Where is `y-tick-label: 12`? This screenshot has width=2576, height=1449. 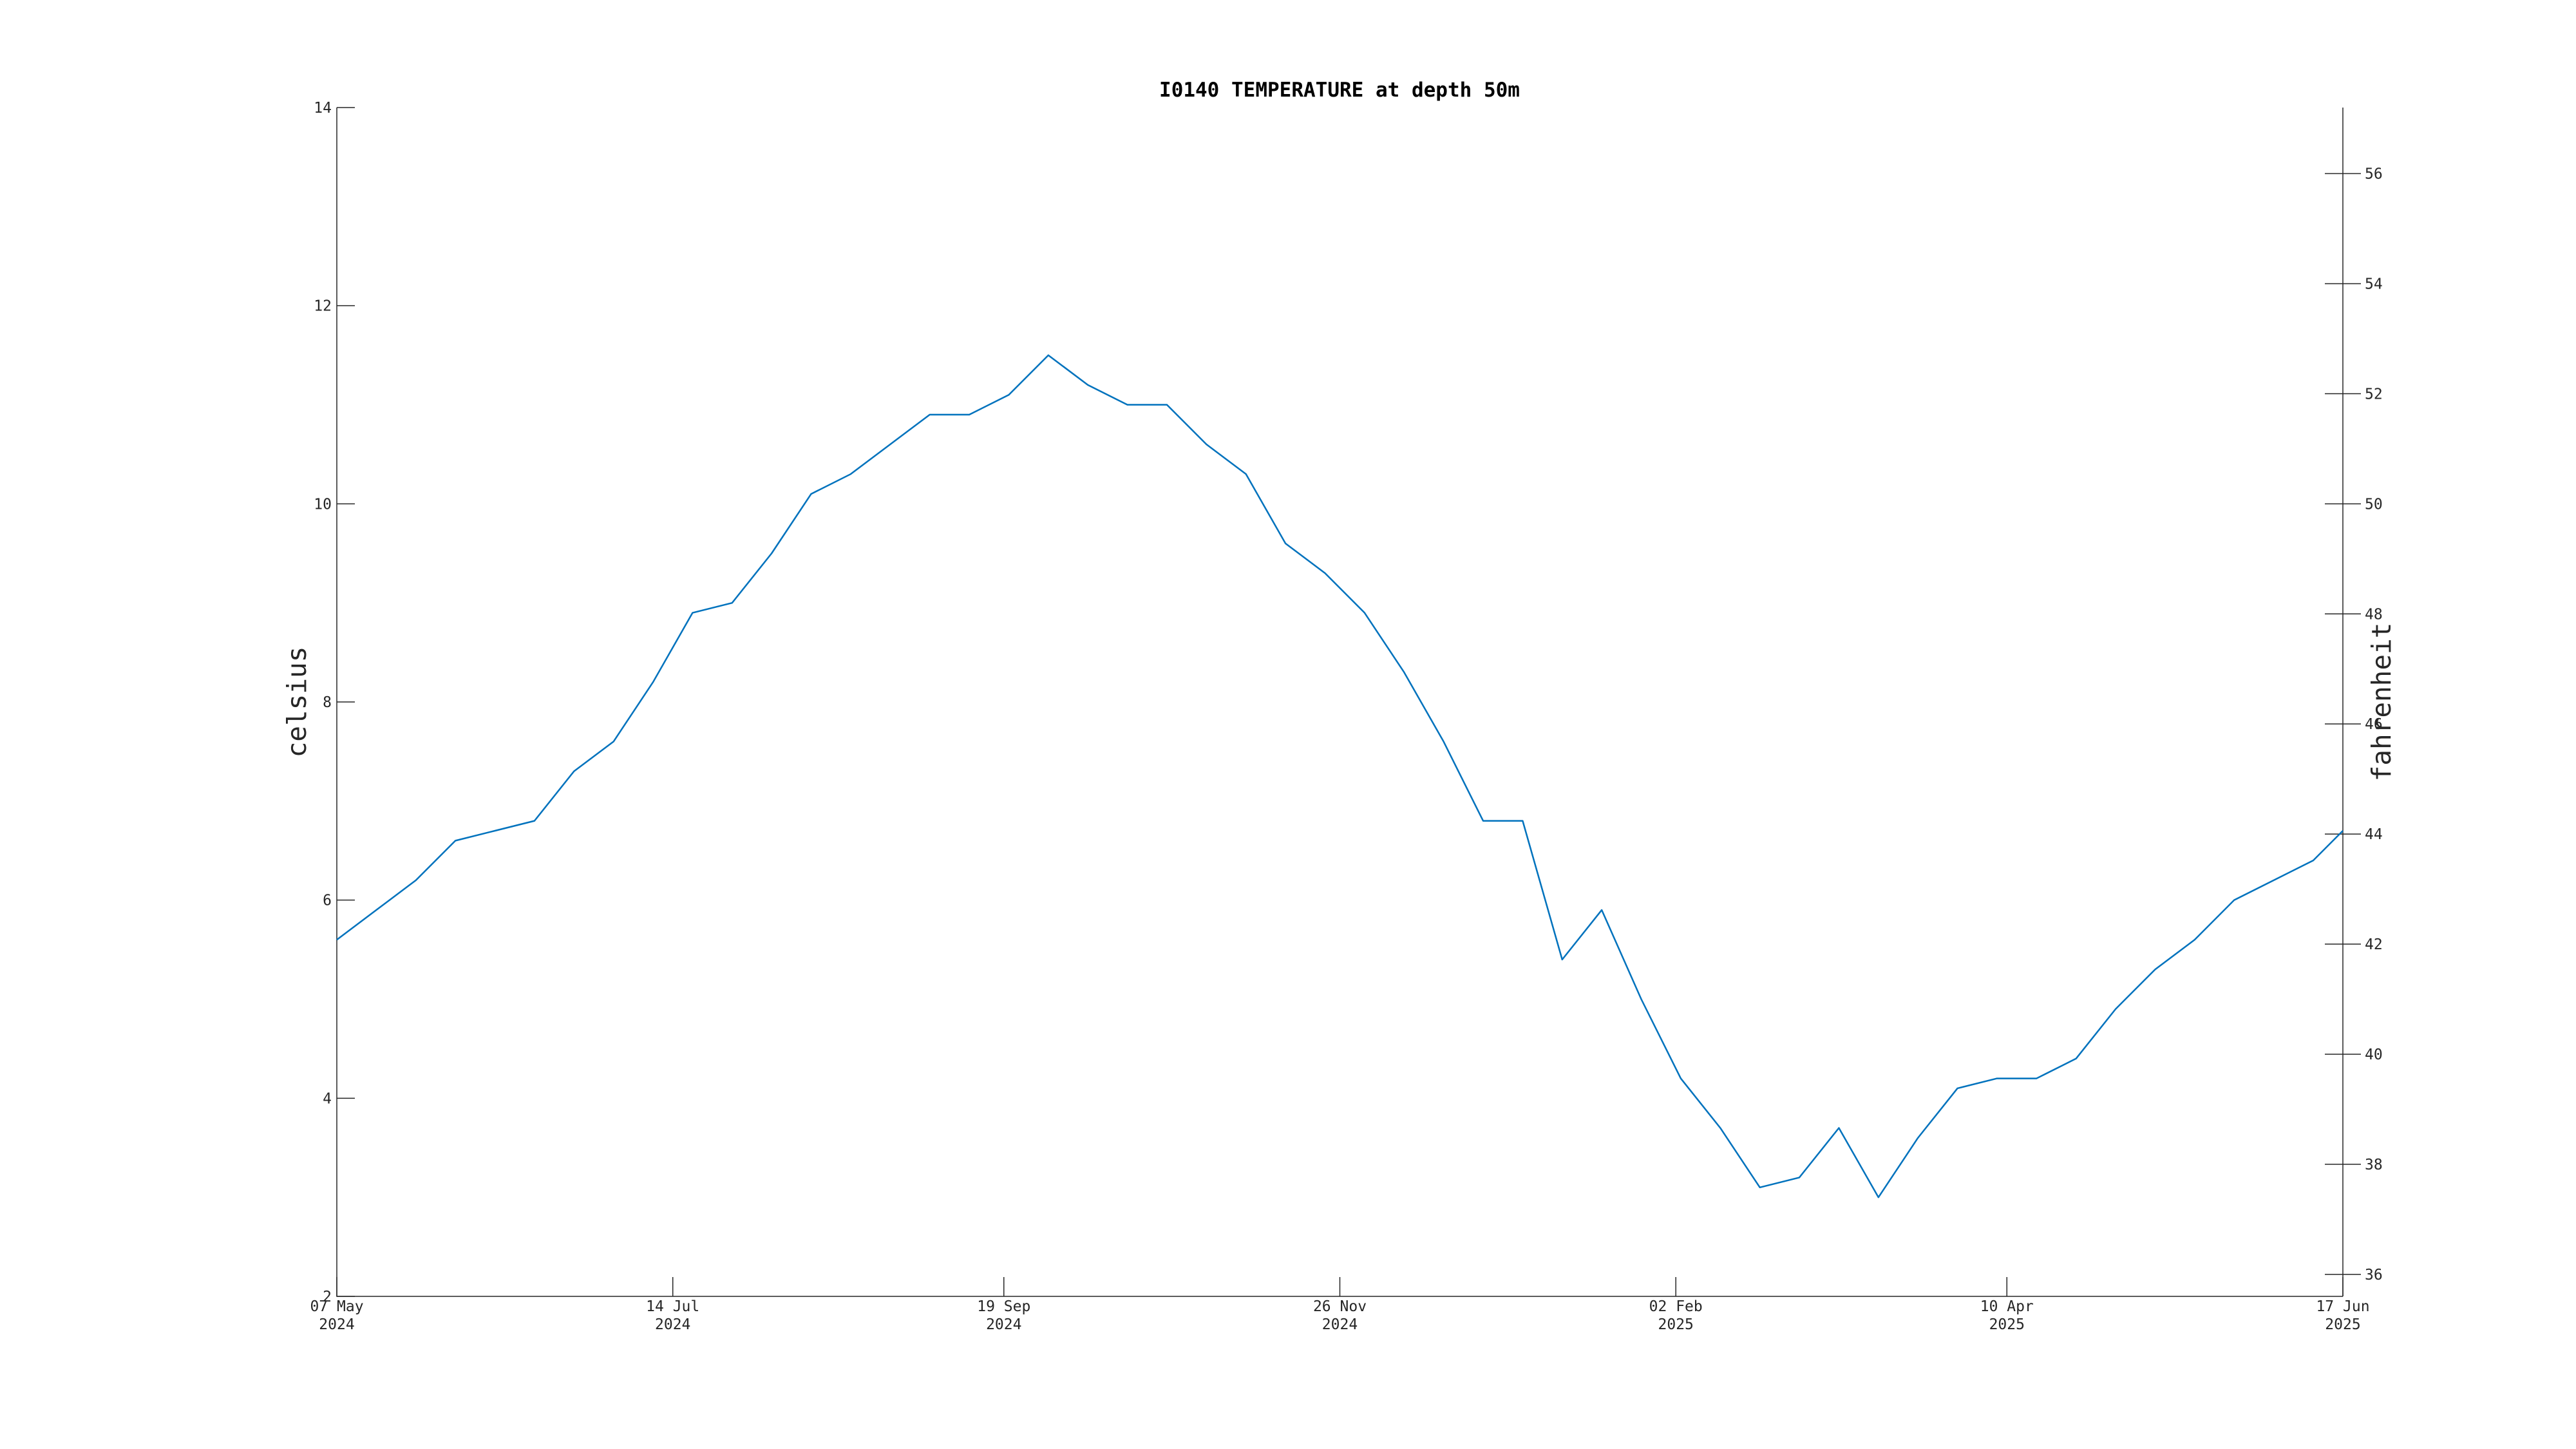
y-tick-label: 12 is located at coordinates (323, 306).